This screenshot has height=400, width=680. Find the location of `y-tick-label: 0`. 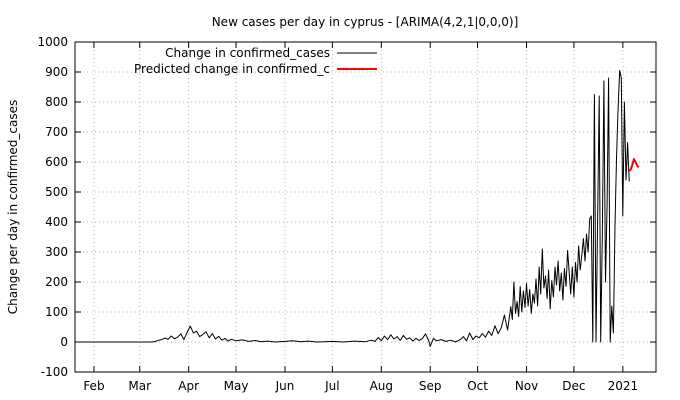

y-tick-label: 0 is located at coordinates (64, 342).